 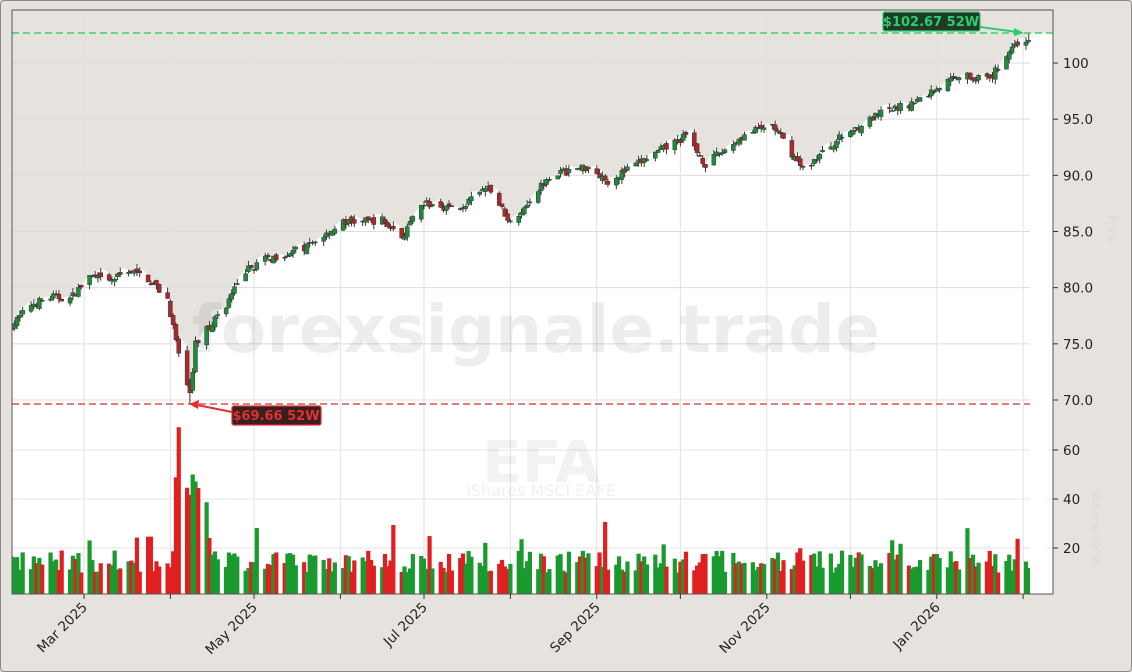 I want to click on watermark-text: forexsignale.trade, so click(x=536, y=329).